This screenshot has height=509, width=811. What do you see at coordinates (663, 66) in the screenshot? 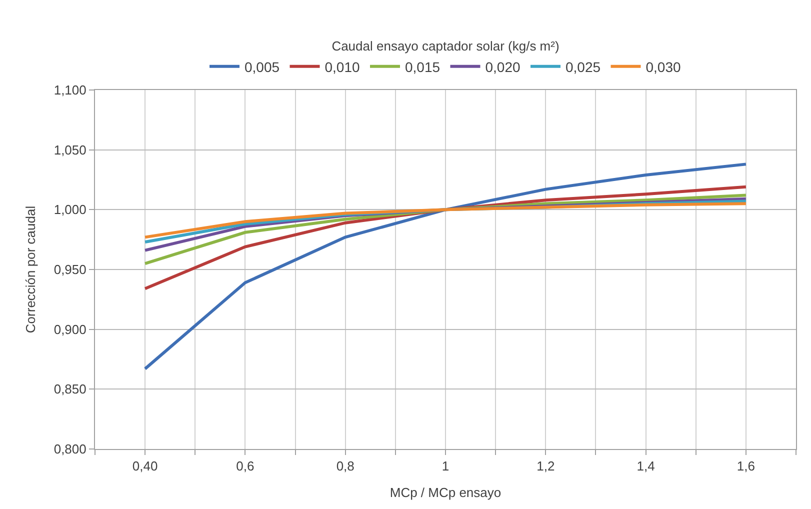
I see `legend-label: 0,030` at bounding box center [663, 66].